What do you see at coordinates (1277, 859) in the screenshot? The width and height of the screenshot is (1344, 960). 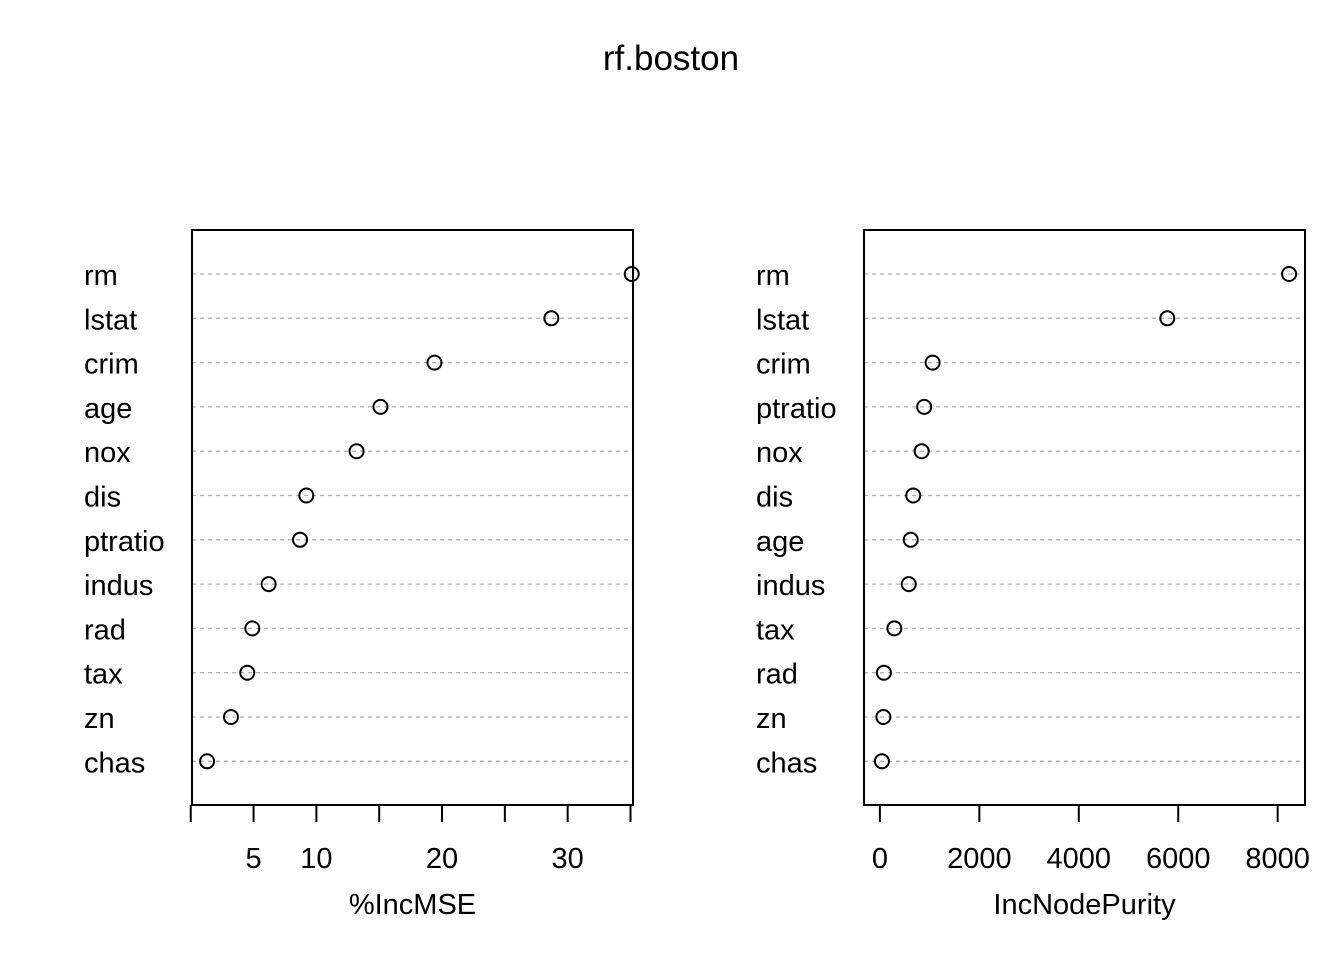 I see `x-tick-label: 8000` at bounding box center [1277, 859].